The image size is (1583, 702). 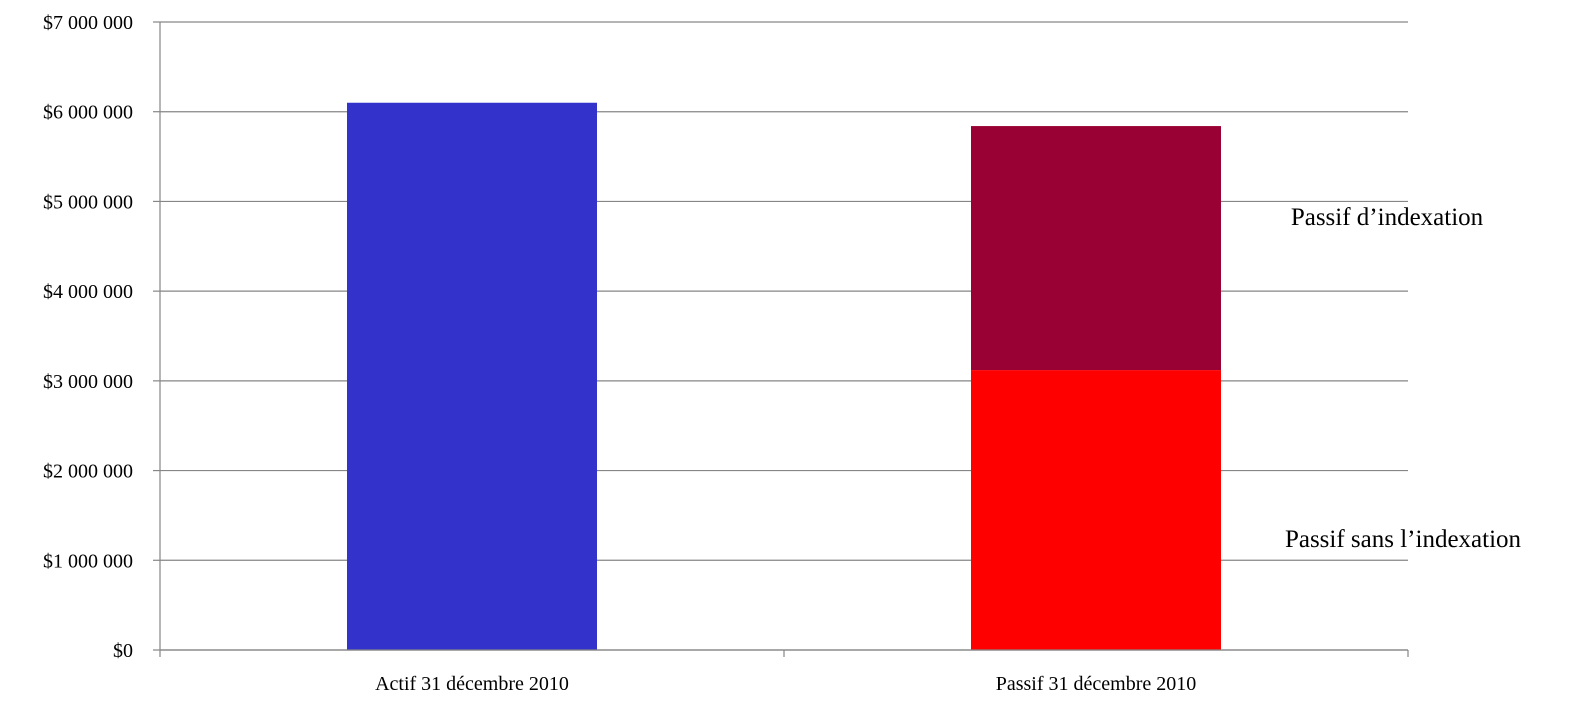 What do you see at coordinates (88, 202) in the screenshot?
I see `y-tick-label: $5 000 000` at bounding box center [88, 202].